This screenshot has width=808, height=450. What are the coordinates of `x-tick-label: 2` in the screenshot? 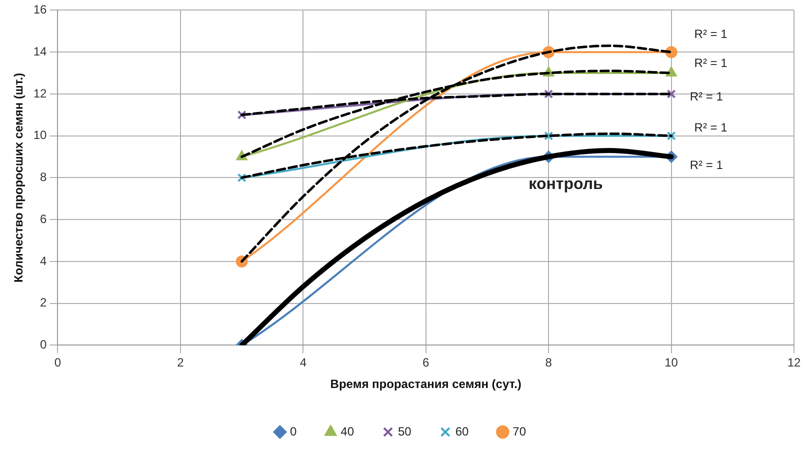 It's located at (180, 363).